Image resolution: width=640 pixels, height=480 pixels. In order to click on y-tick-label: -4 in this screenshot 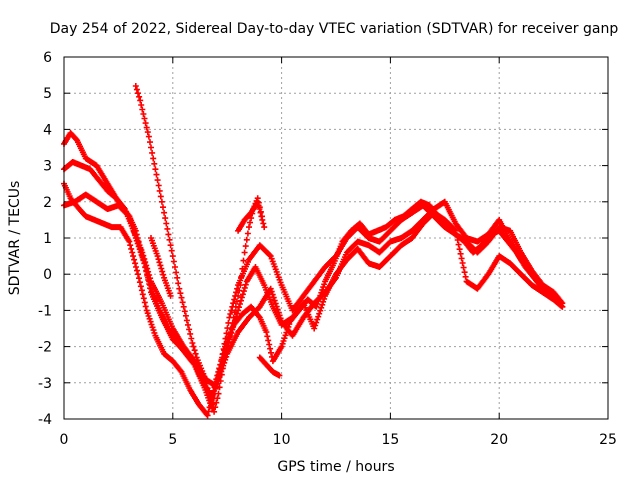, I will do `click(45, 420)`.